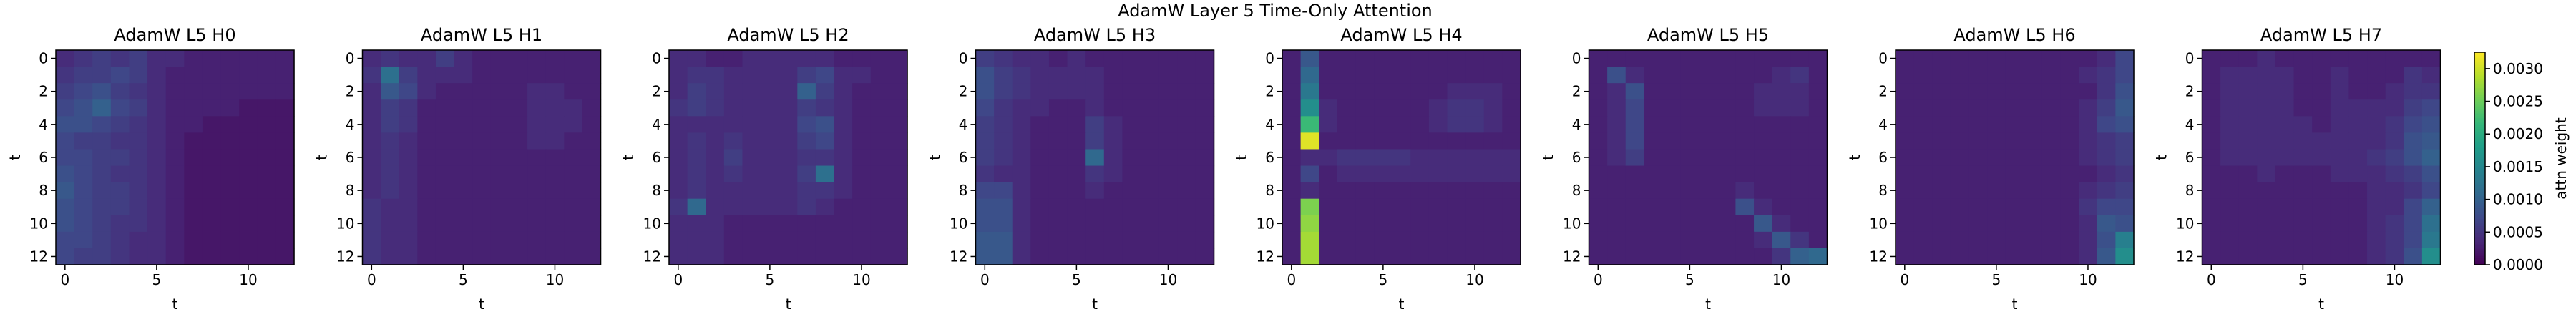  What do you see at coordinates (964, 91) in the screenshot?
I see `y-tick-label: 2` at bounding box center [964, 91].